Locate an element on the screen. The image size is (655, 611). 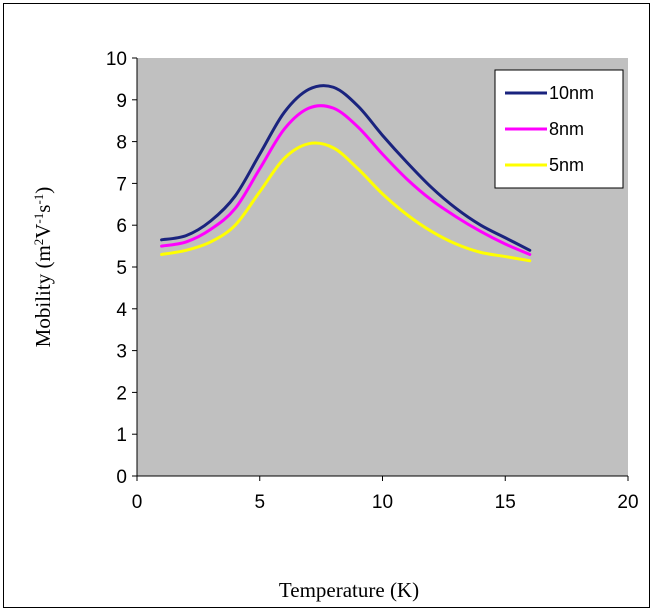
legend-label: 10nm is located at coordinates (571, 93).